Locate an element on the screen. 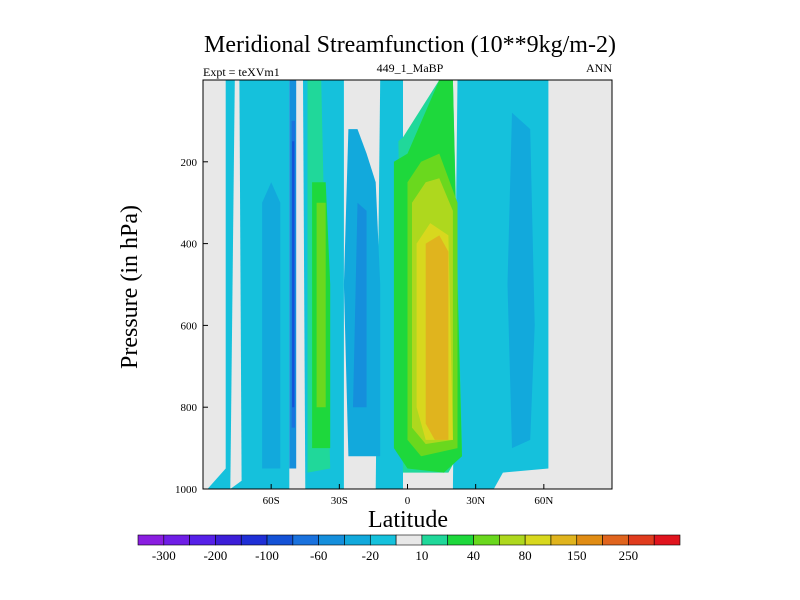 This screenshot has height=600, width=800. y-tick-label: 200 is located at coordinates (189, 163).